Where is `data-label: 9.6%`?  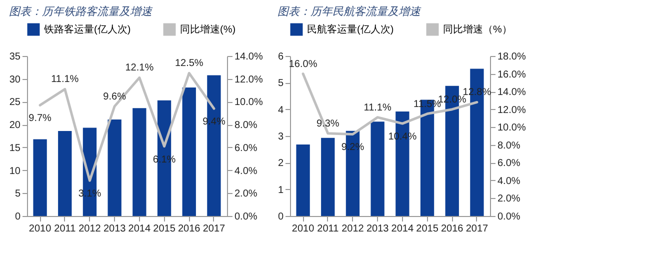 data-label: 9.6% is located at coordinates (114, 96).